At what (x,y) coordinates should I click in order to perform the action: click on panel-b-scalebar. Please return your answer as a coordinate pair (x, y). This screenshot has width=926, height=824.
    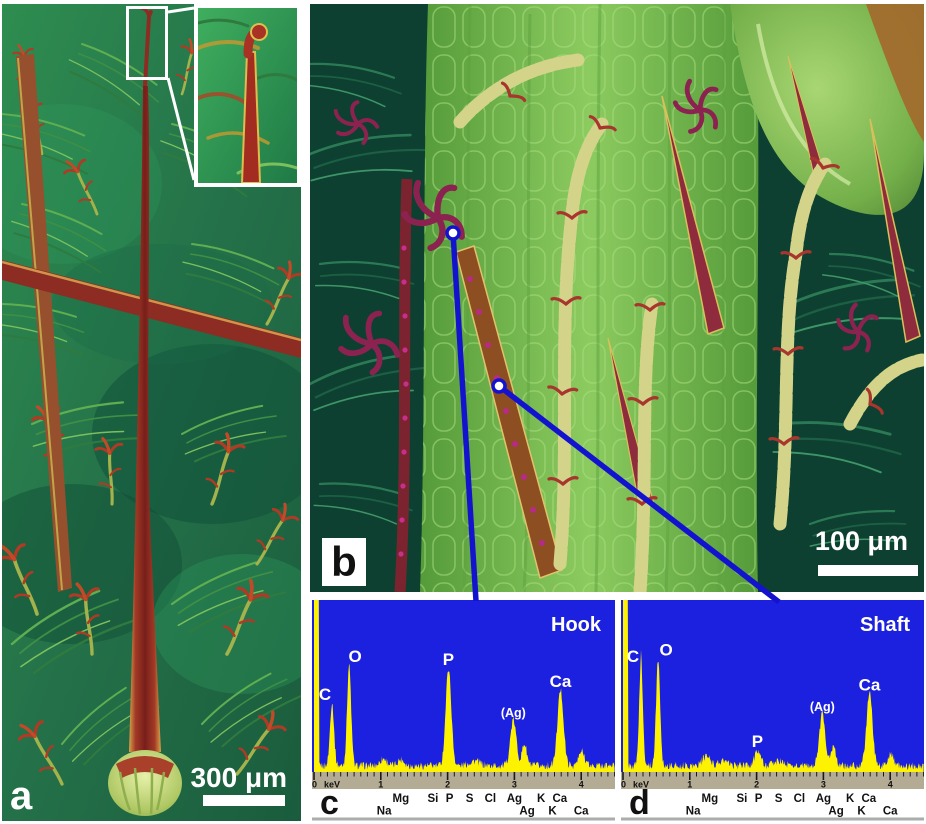
    Looking at the image, I should click on (868, 570).